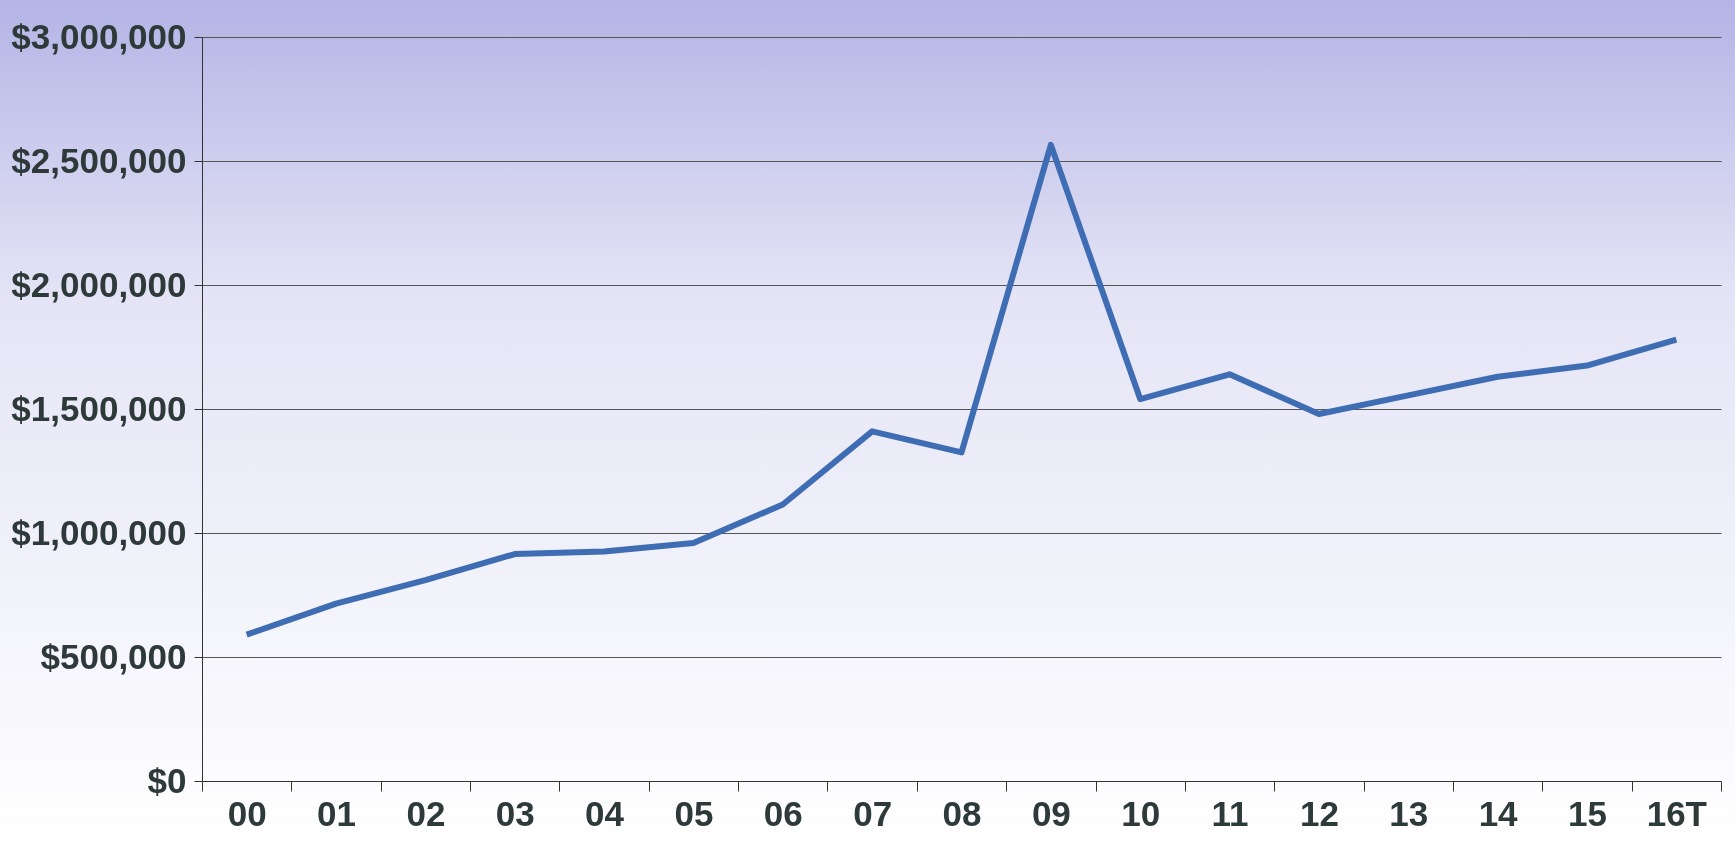  I want to click on x-tick-label: 06, so click(783, 813).